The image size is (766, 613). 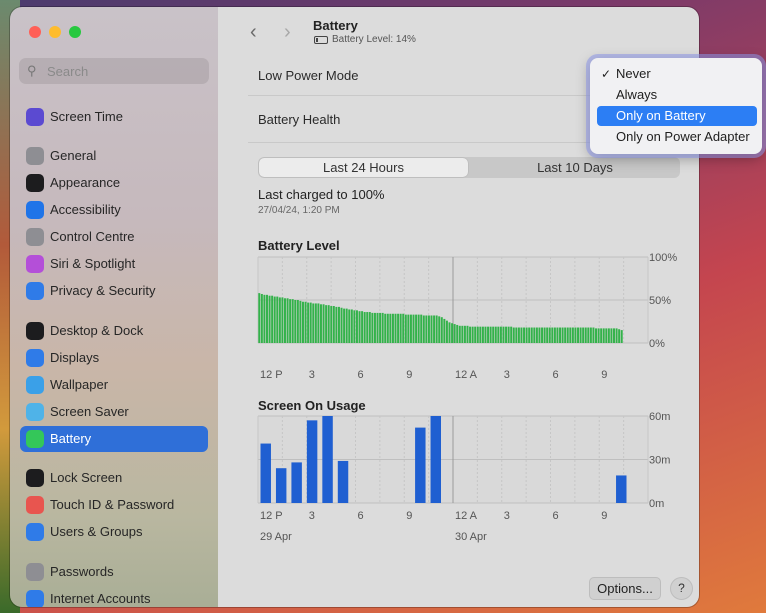 I want to click on page-title: Battery, so click(x=335, y=25).